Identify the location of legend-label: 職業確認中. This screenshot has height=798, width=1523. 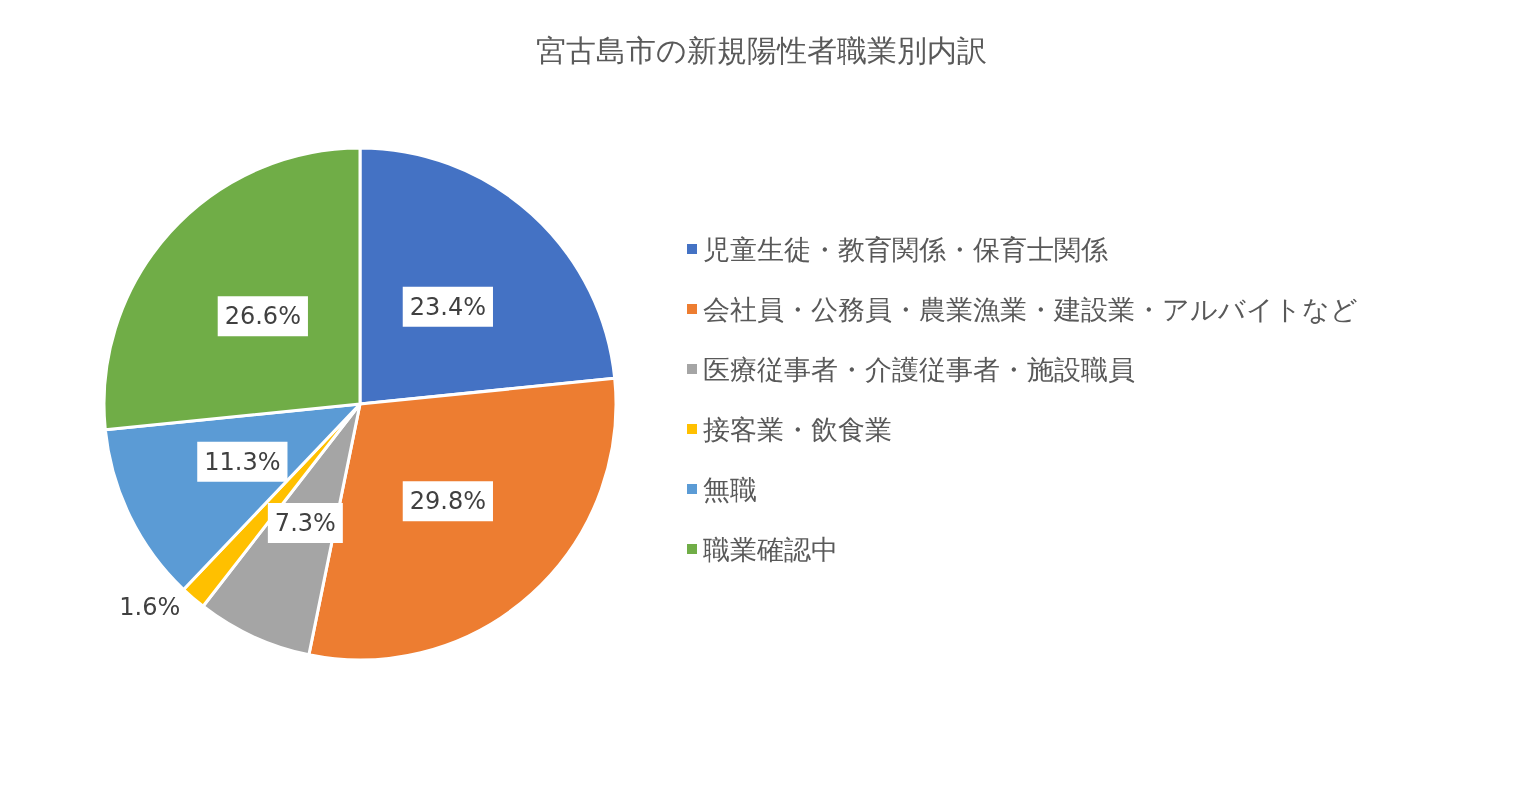
(770, 549).